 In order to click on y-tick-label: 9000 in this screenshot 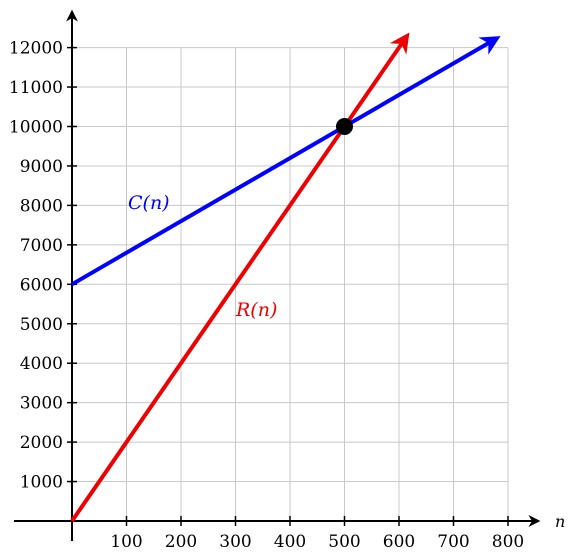, I will do `click(41, 167)`.